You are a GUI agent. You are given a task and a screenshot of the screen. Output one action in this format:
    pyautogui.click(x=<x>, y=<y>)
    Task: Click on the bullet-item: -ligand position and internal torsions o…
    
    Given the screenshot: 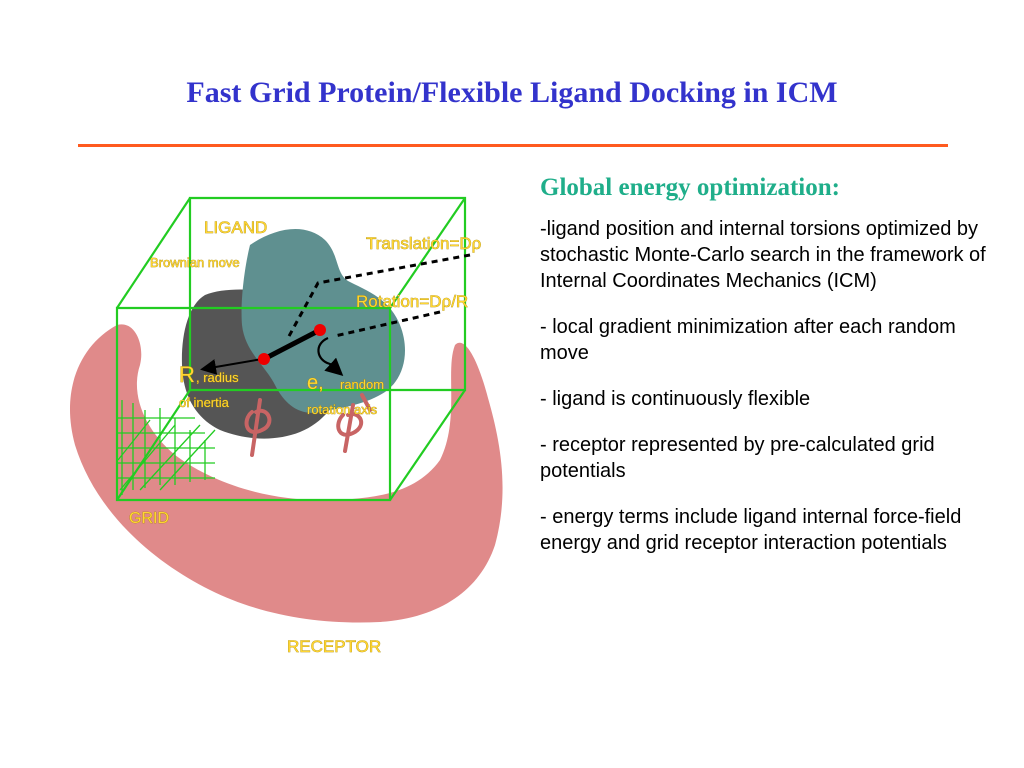 What is the action you would take?
    pyautogui.click(x=763, y=255)
    